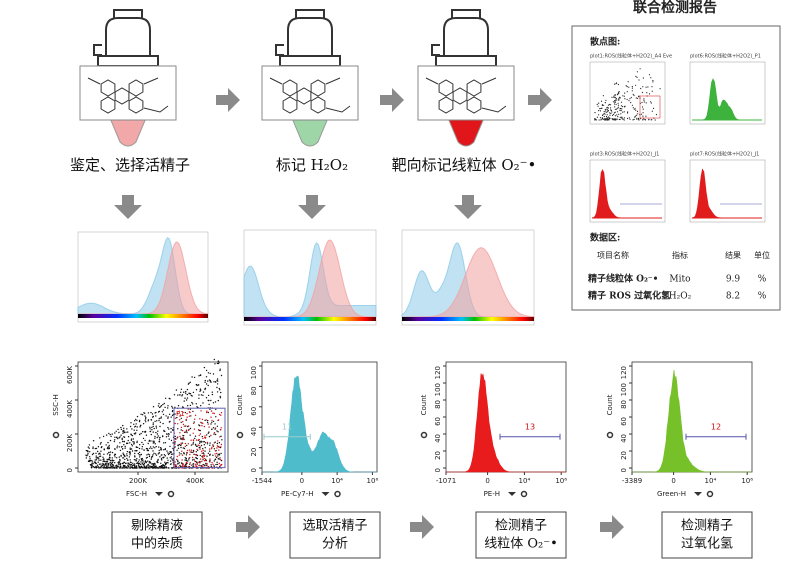 The width and height of the screenshot is (800, 566). I want to click on x-axis-label: PE-H, so click(492, 494).